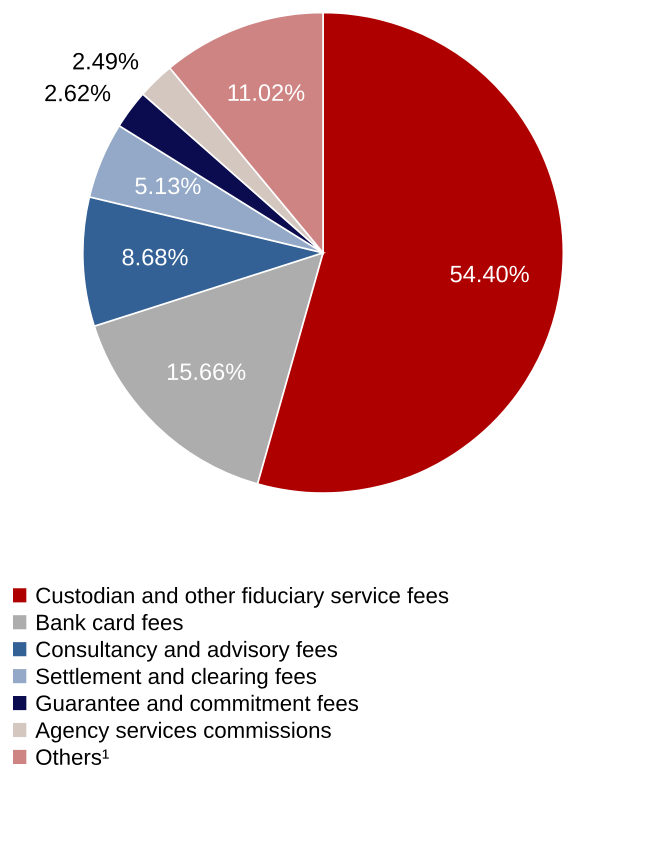 The height and width of the screenshot is (857, 650). What do you see at coordinates (207, 371) in the screenshot?
I see `data-label: 15.66%` at bounding box center [207, 371].